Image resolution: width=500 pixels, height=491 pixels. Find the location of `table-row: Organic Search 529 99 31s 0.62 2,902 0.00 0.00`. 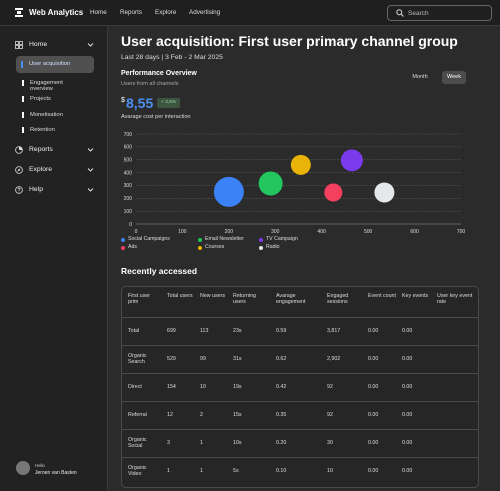

table-row: Organic Search 529 99 31s 0.62 2,902 0.00 0.00 is located at coordinates (300, 359).